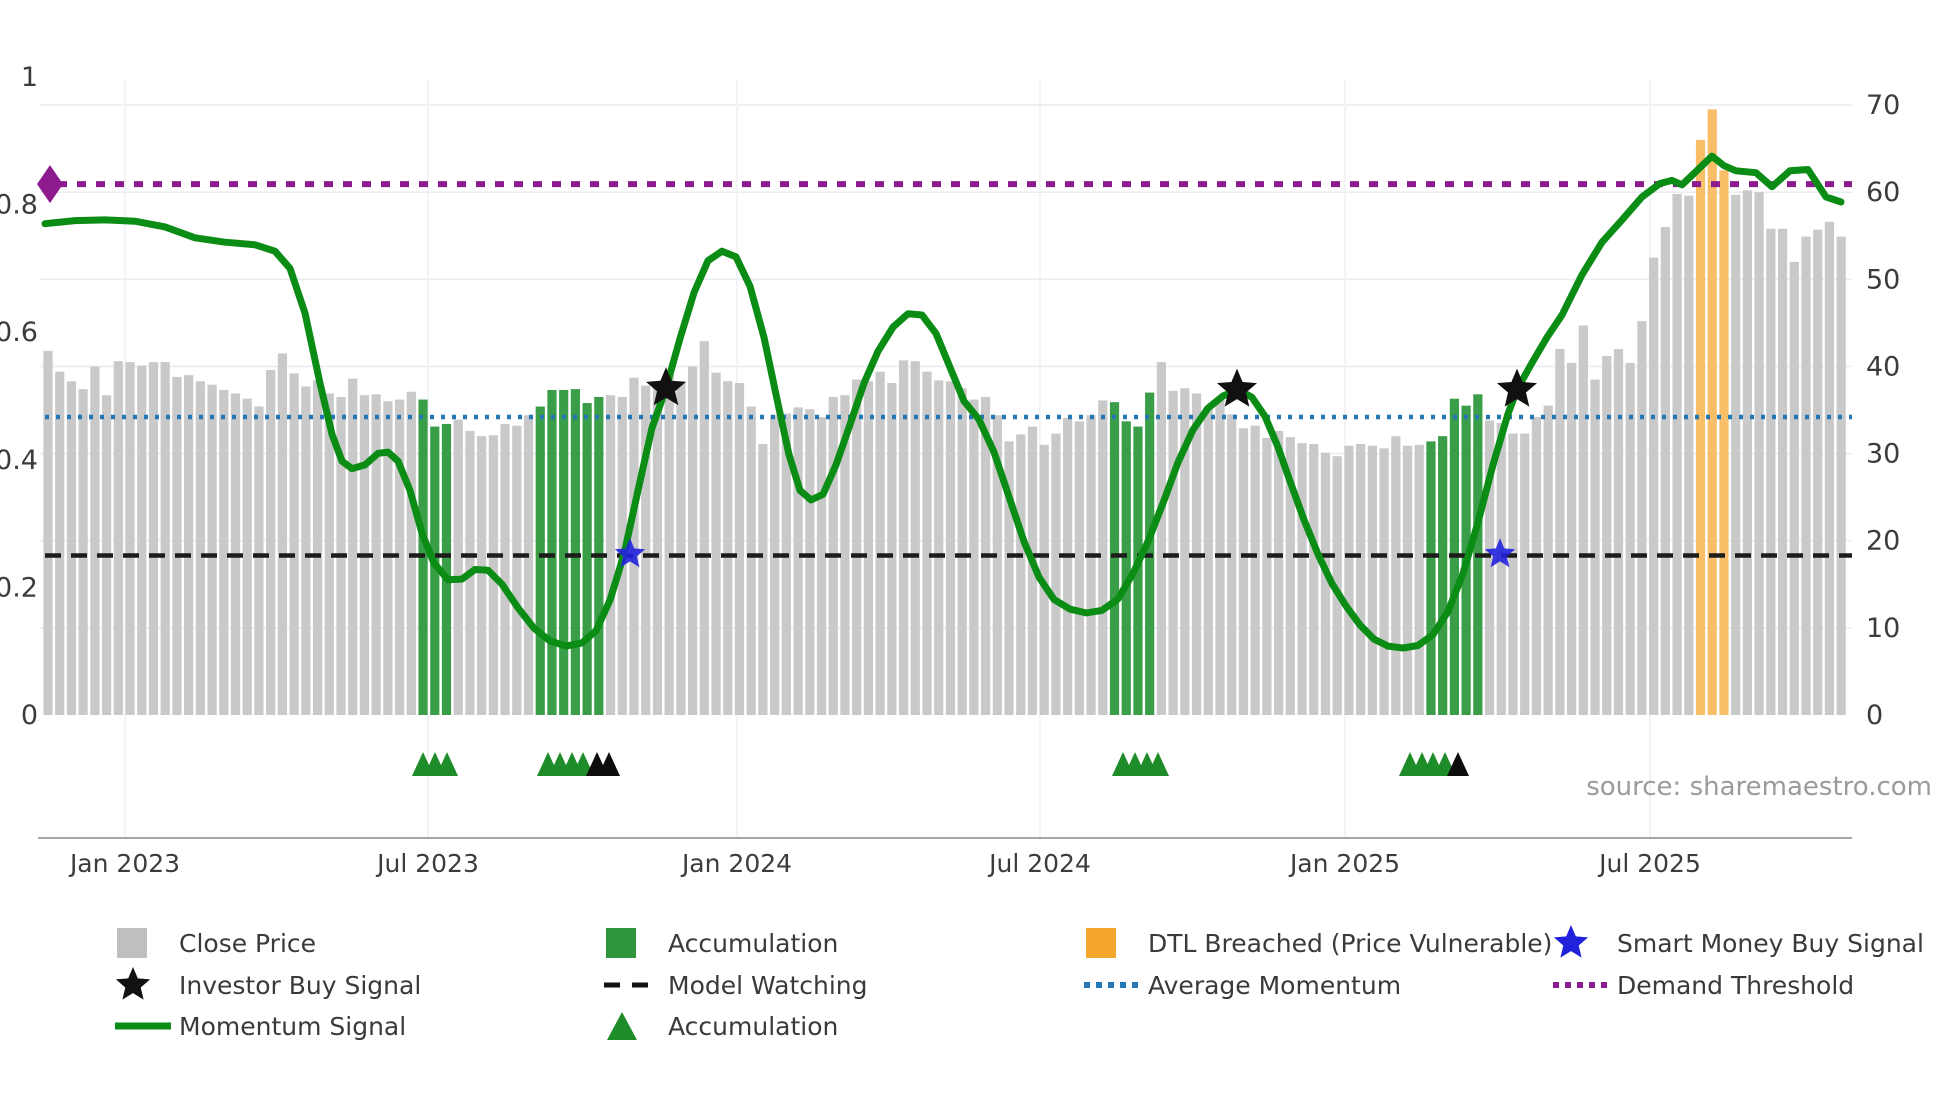 The width and height of the screenshot is (1960, 1102). Describe the element at coordinates (1883, 628) in the screenshot. I see `right-axis-tick-label: 10` at that location.